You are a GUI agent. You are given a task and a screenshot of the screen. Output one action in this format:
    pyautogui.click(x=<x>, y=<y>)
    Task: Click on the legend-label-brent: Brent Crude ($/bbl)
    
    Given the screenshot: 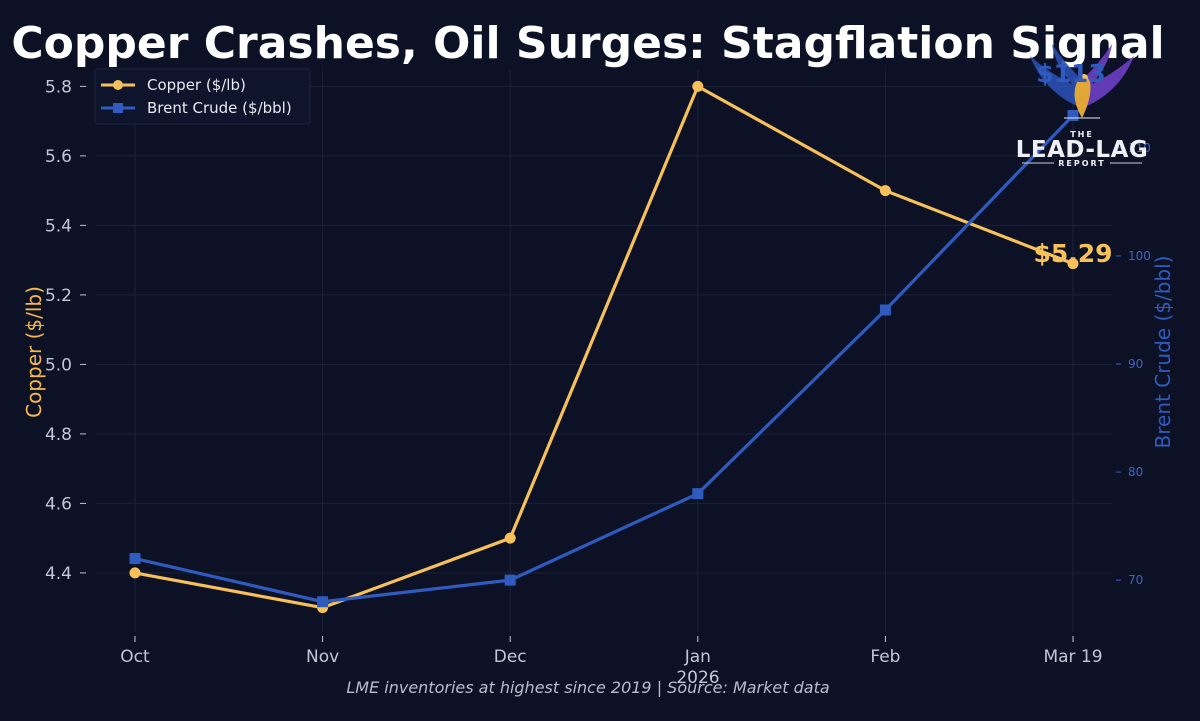 What is the action you would take?
    pyautogui.click(x=219, y=108)
    